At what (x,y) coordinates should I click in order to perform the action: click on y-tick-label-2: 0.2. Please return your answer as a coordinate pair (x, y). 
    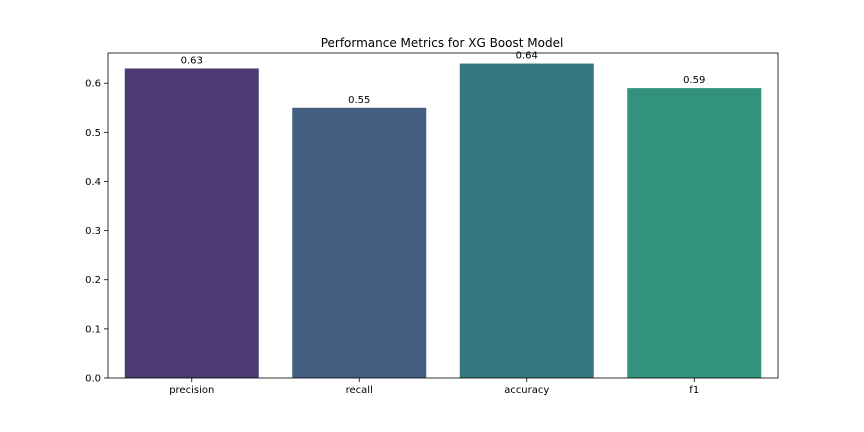
    Looking at the image, I should click on (93, 280).